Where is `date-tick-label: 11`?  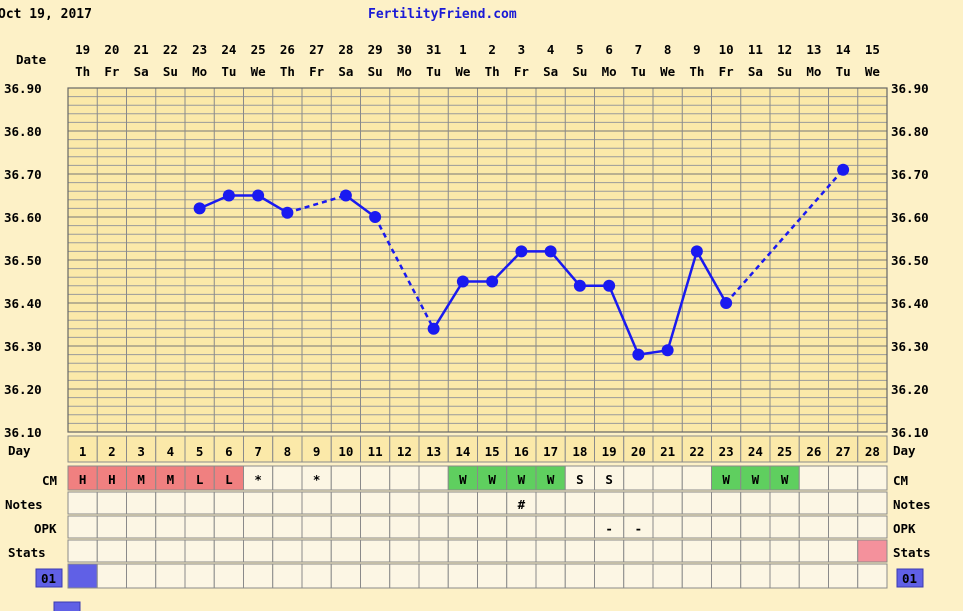 date-tick-label: 11 is located at coordinates (755, 49).